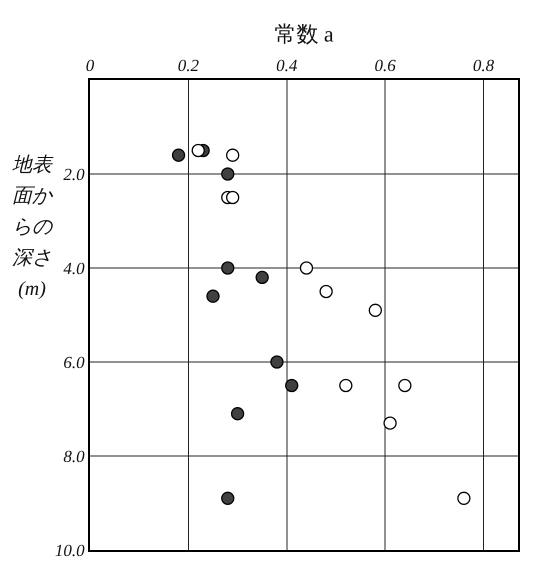 The image size is (536, 566). I want to click on y-tick-label: 2.0, so click(74, 174).